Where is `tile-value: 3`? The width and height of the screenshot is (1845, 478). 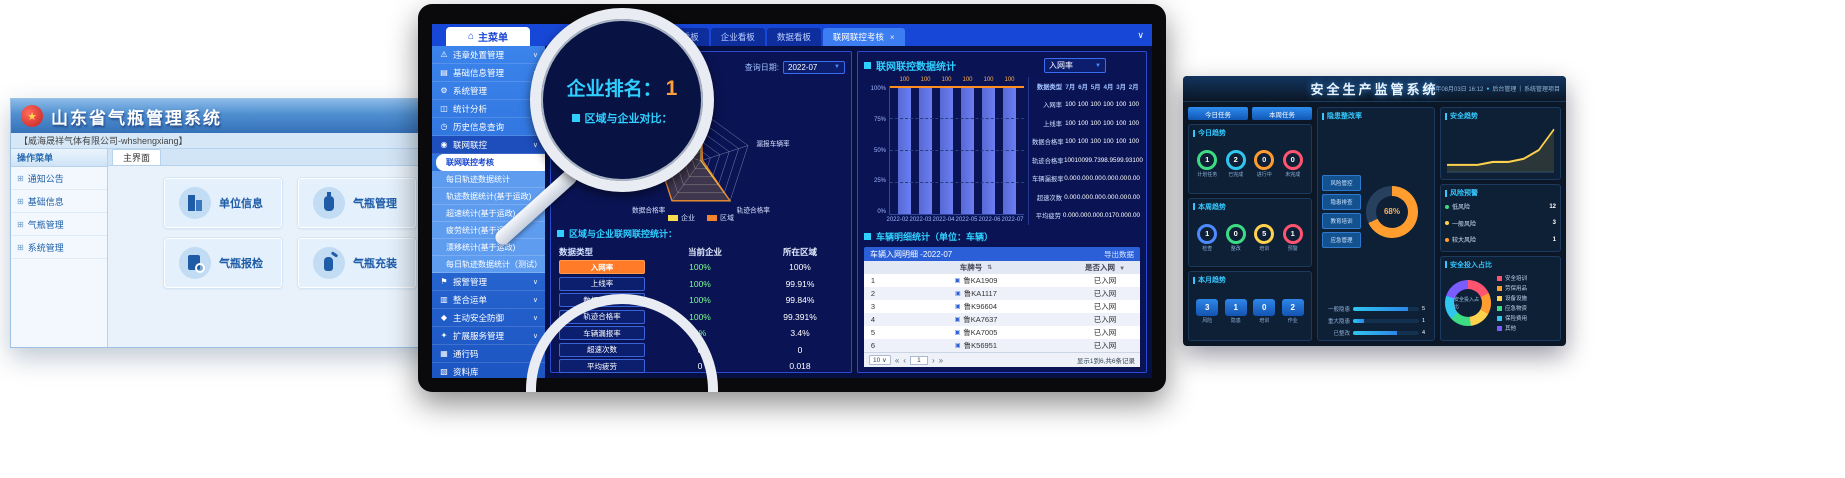
tile-value: 3 is located at coordinates (1207, 307).